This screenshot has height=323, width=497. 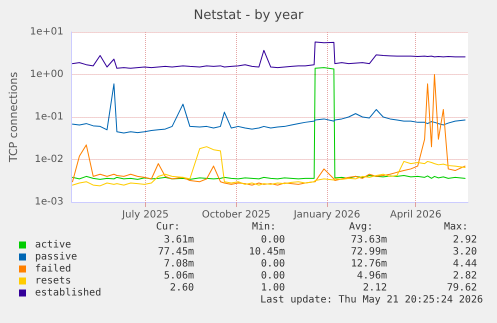 What do you see at coordinates (49, 202) in the screenshot?
I see `y-tick-label: 1e-03` at bounding box center [49, 202].